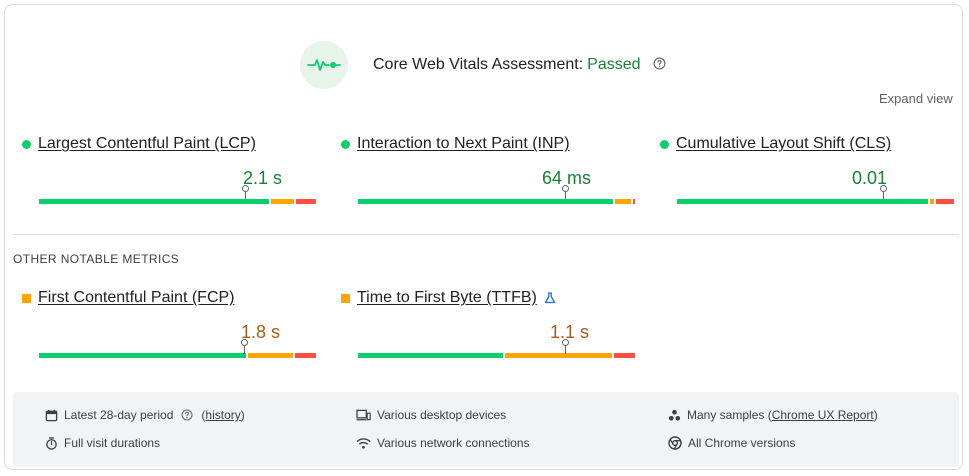 Image resolution: width=969 pixels, height=476 pixels. What do you see at coordinates (807, 169) in the screenshot?
I see `metric-cls: Cumulative Layout Shift (CLS) 0.01` at bounding box center [807, 169].